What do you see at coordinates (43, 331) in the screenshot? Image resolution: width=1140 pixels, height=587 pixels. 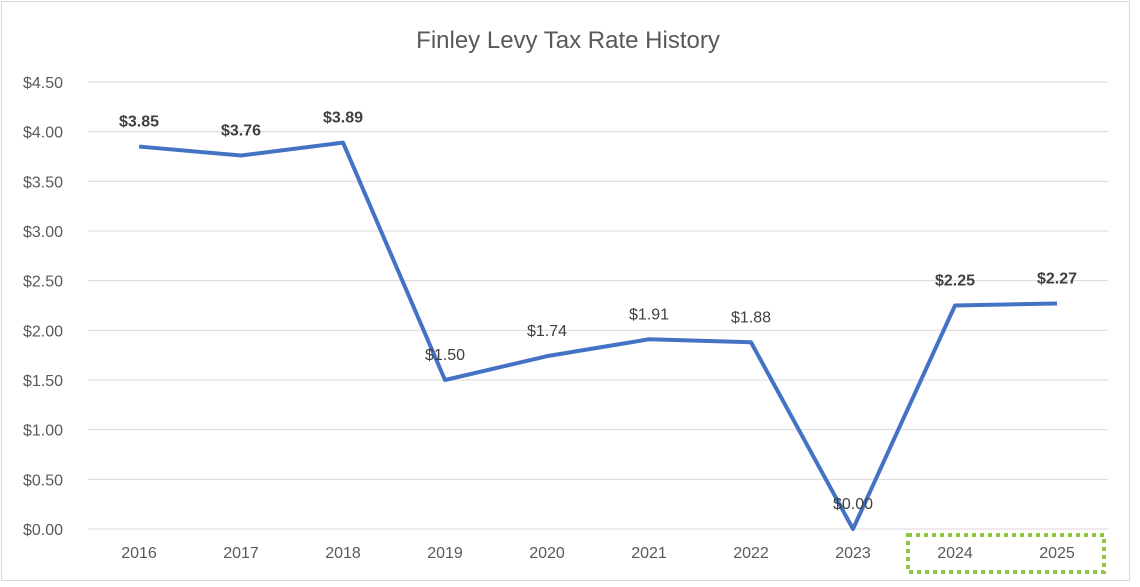 I see `y-tick-label: $2.00` at bounding box center [43, 331].